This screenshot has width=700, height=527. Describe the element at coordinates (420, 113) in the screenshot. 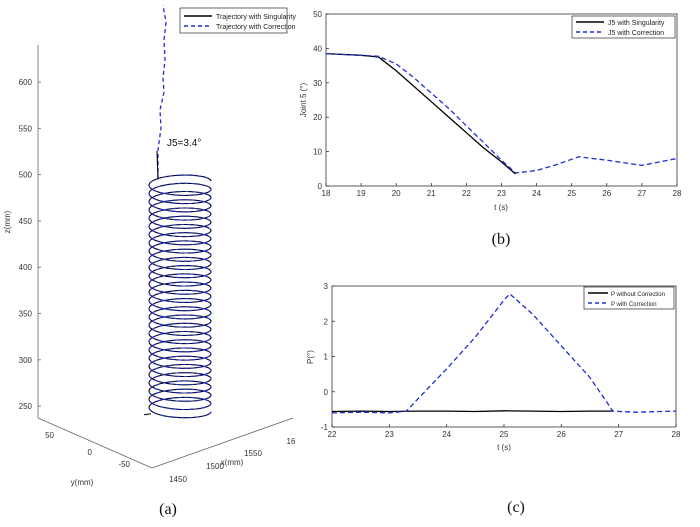

I see `panel-b-series-solid-line` at that location.